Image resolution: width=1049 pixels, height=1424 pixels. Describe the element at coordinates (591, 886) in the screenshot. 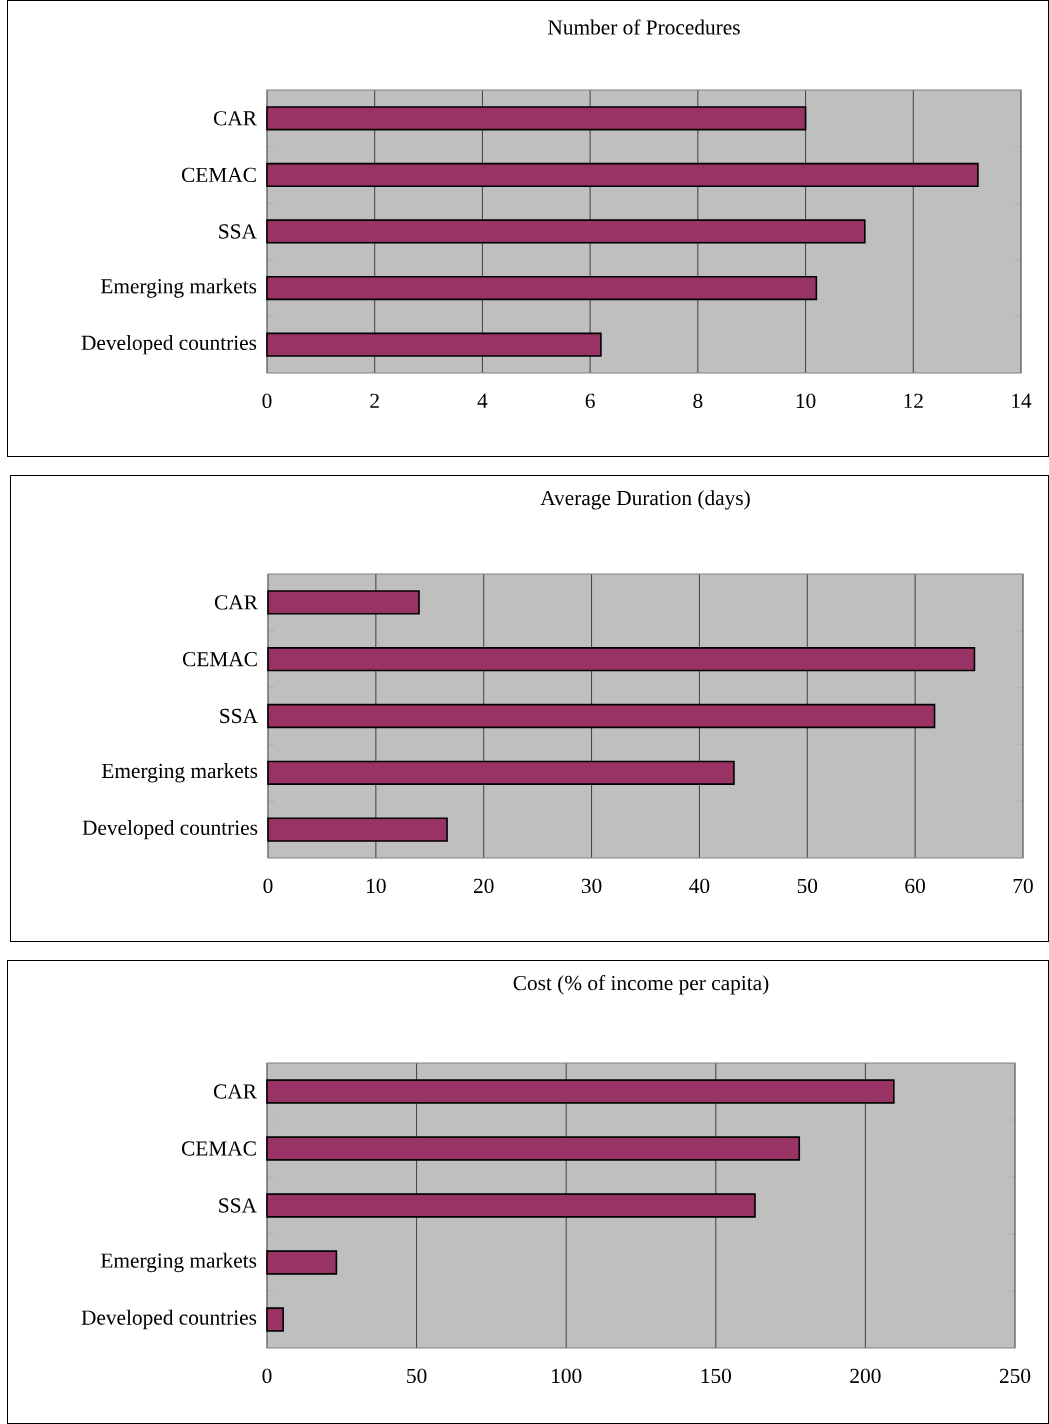

I see `x-tick-label: 30` at that location.